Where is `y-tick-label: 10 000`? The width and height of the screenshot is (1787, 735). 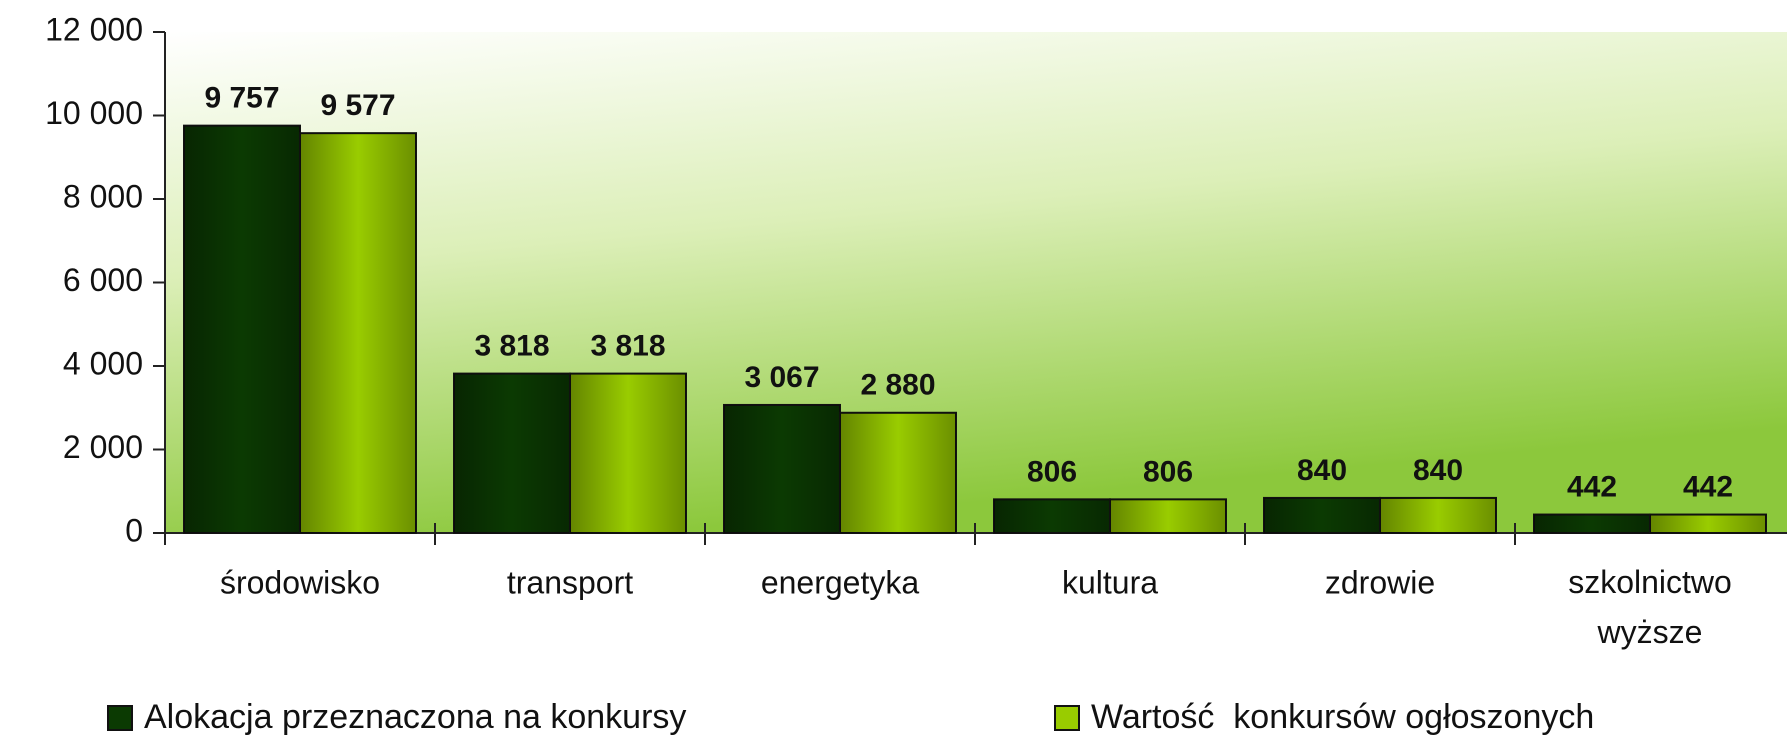 y-tick-label: 10 000 is located at coordinates (94, 113).